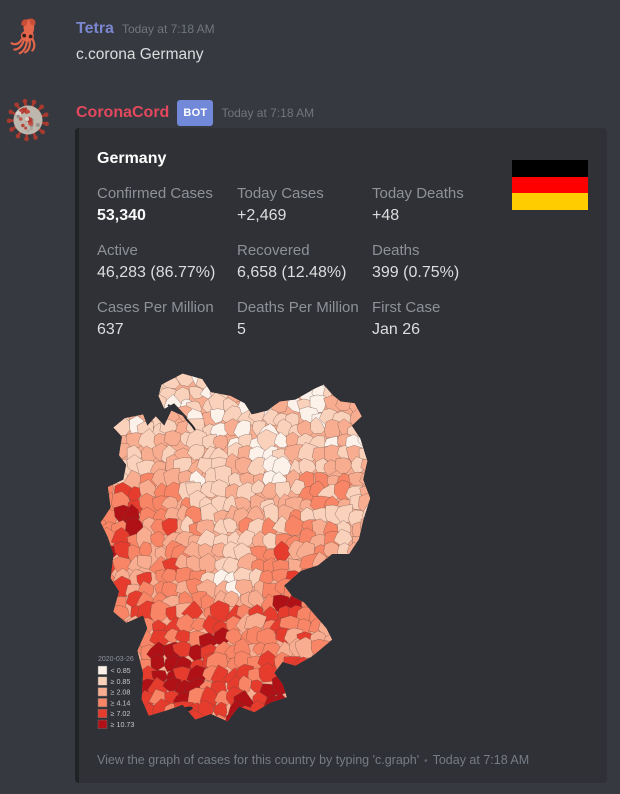  What do you see at coordinates (304, 263) in the screenshot?
I see `embed-field-recovered: Recovered 6,658 (12.48%)` at bounding box center [304, 263].